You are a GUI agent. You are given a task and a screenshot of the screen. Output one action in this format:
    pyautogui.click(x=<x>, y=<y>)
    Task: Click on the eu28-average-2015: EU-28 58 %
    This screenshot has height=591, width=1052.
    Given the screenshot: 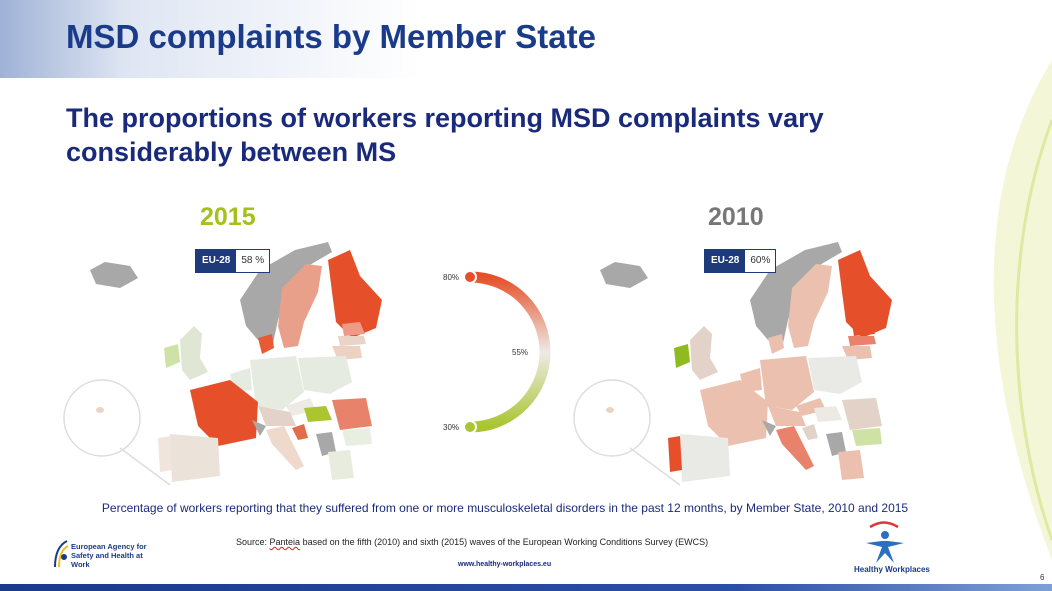 What is the action you would take?
    pyautogui.click(x=233, y=261)
    